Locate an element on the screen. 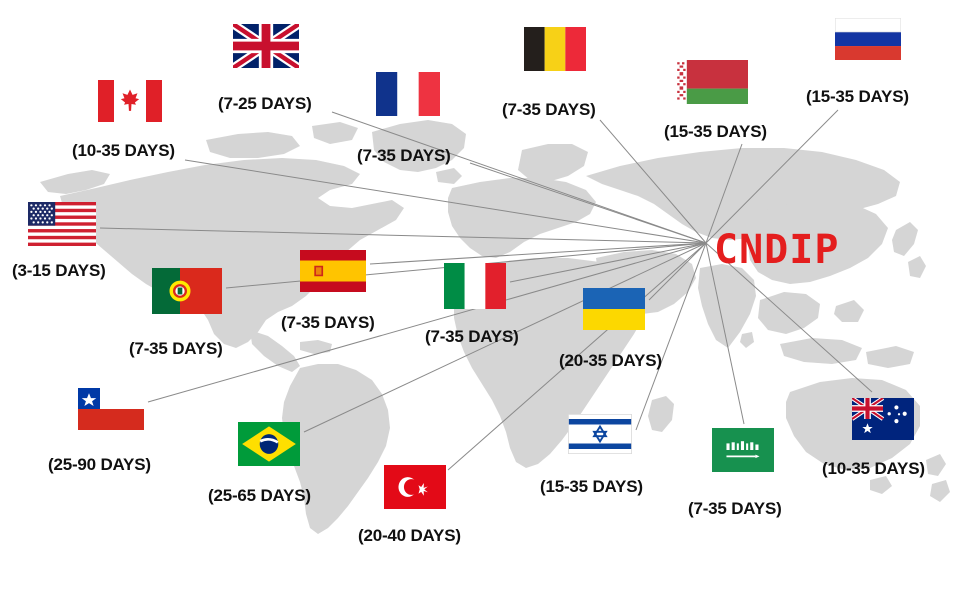  flag-brazil is located at coordinates (269, 444).